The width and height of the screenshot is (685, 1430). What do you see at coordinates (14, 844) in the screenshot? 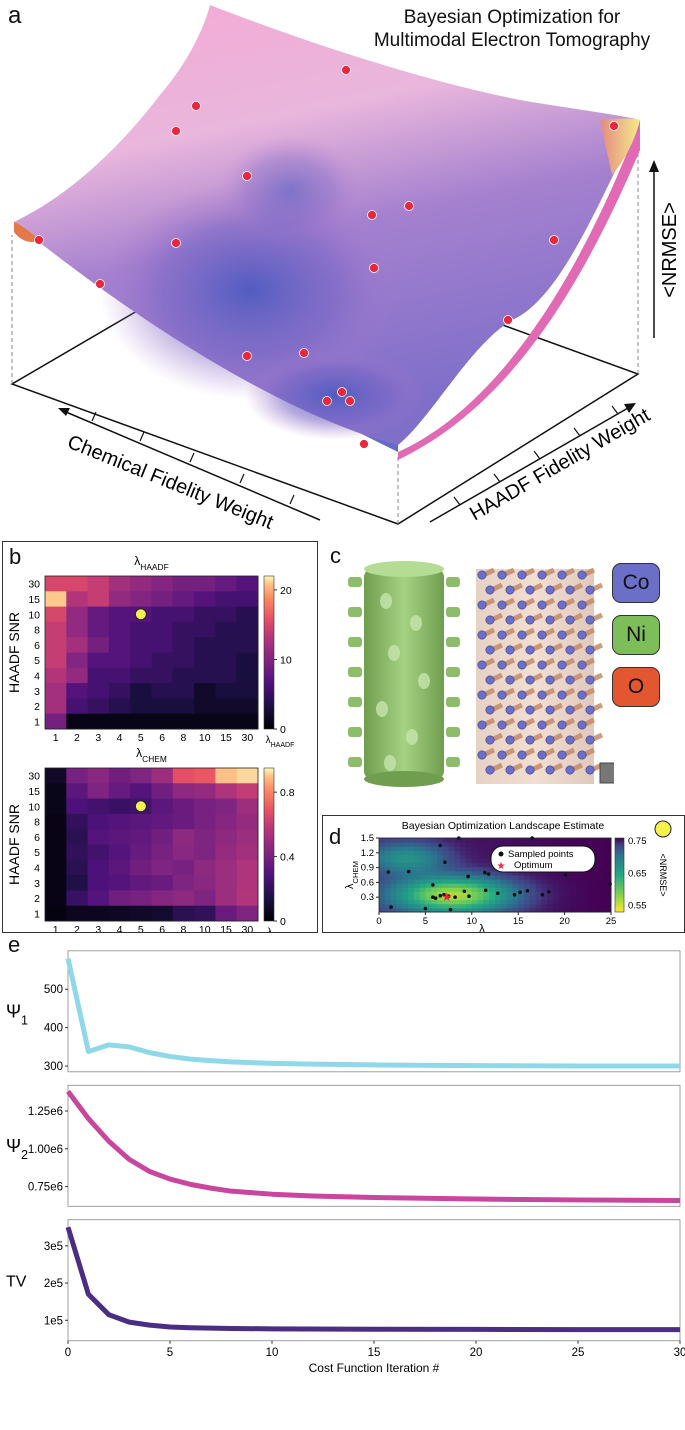
I see `heatmap-ylabel-bottom: HAADF SNR` at bounding box center [14, 844].